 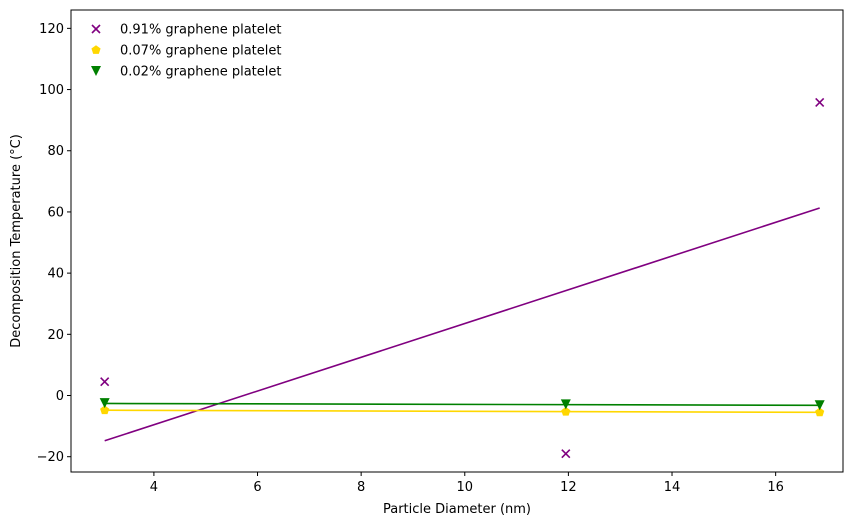 I want to click on y-tick-label: 60, so click(x=55, y=212).